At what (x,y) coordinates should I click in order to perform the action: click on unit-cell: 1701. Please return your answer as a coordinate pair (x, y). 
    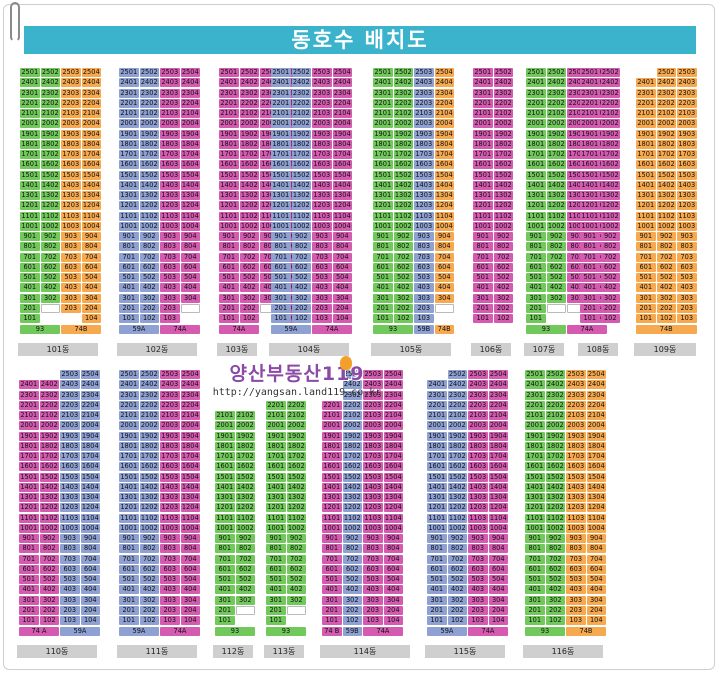
    Looking at the image, I should click on (590, 154).